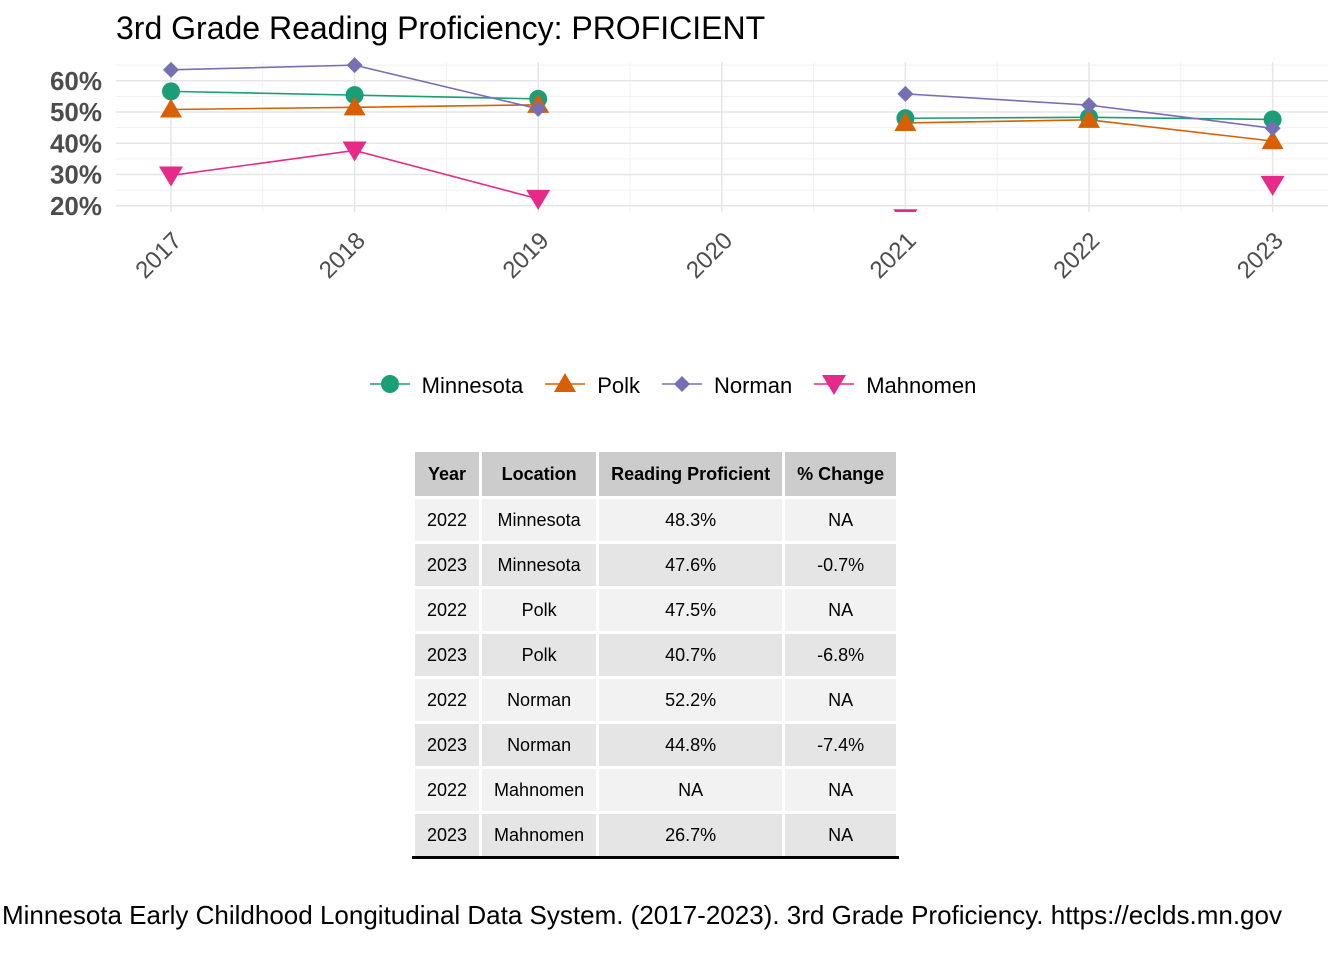 This screenshot has width=1344, height=960. Describe the element at coordinates (893, 255) in the screenshot. I see `x-tick-label: 2021` at that location.